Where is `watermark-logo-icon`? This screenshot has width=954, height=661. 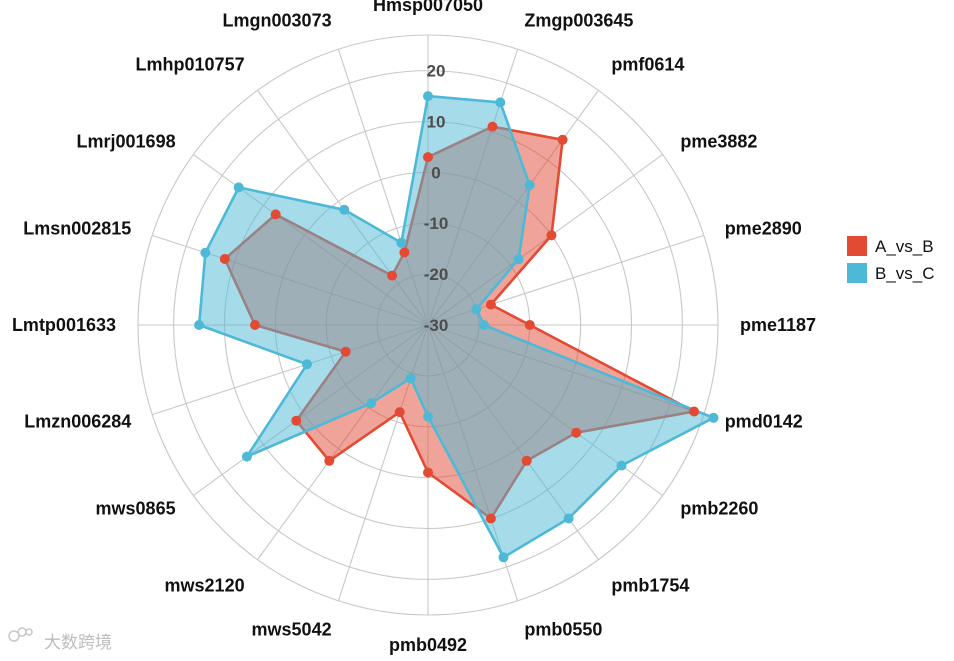
watermark-logo-icon is located at coordinates (20, 634).